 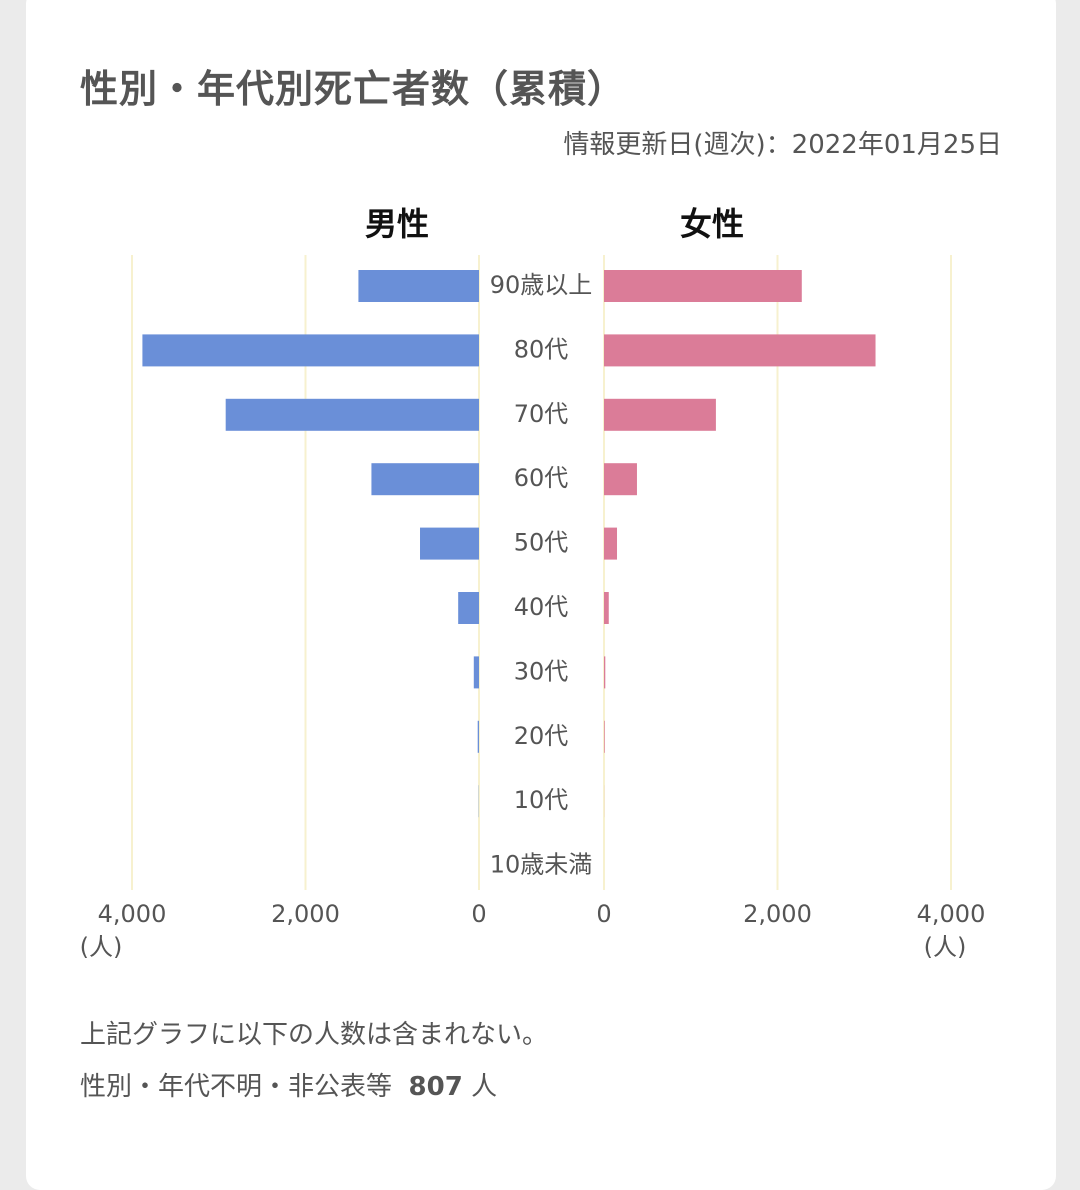 What do you see at coordinates (541, 349) in the screenshot?
I see `category-label: 80代` at bounding box center [541, 349].